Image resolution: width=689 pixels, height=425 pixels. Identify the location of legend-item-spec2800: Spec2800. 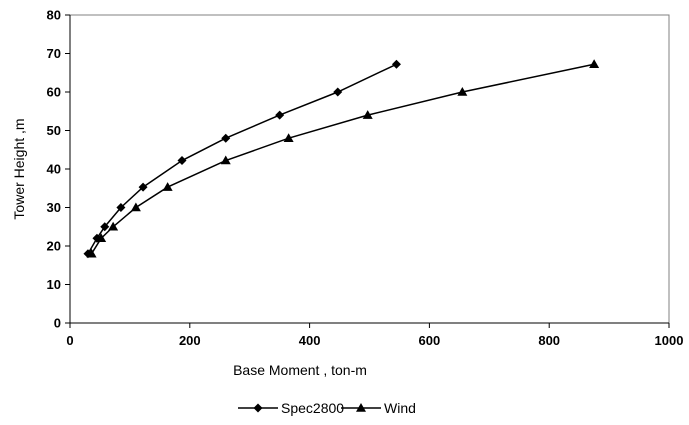
(291, 408).